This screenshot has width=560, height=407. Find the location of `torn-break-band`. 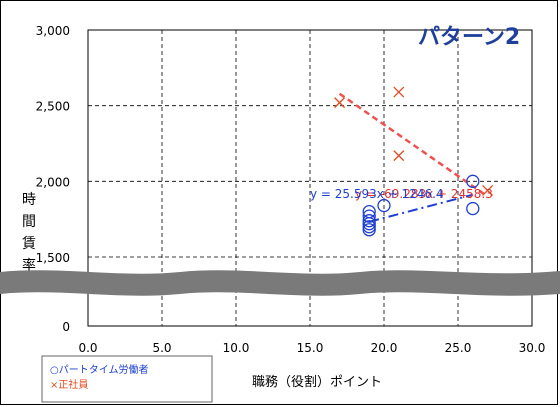

torn-break-band is located at coordinates (280, 283).